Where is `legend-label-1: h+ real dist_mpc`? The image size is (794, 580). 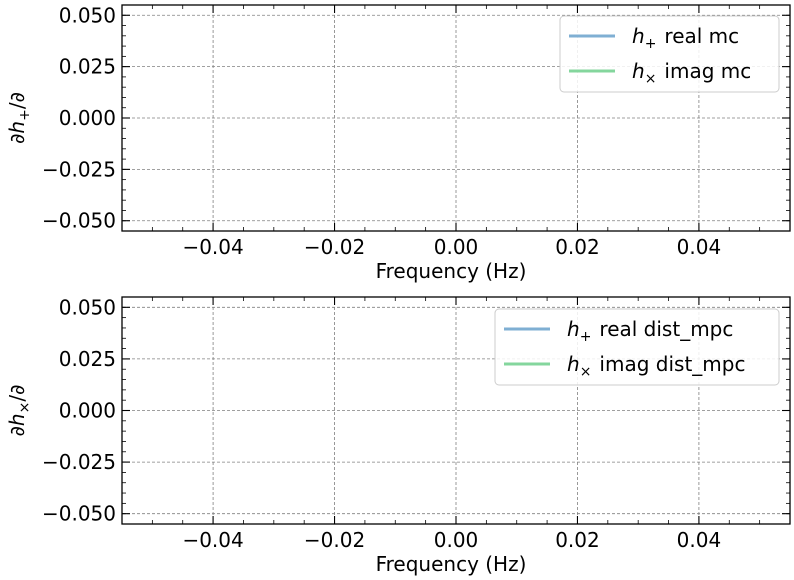 legend-label-1: h+ real dist_mpc is located at coordinates (650, 331).